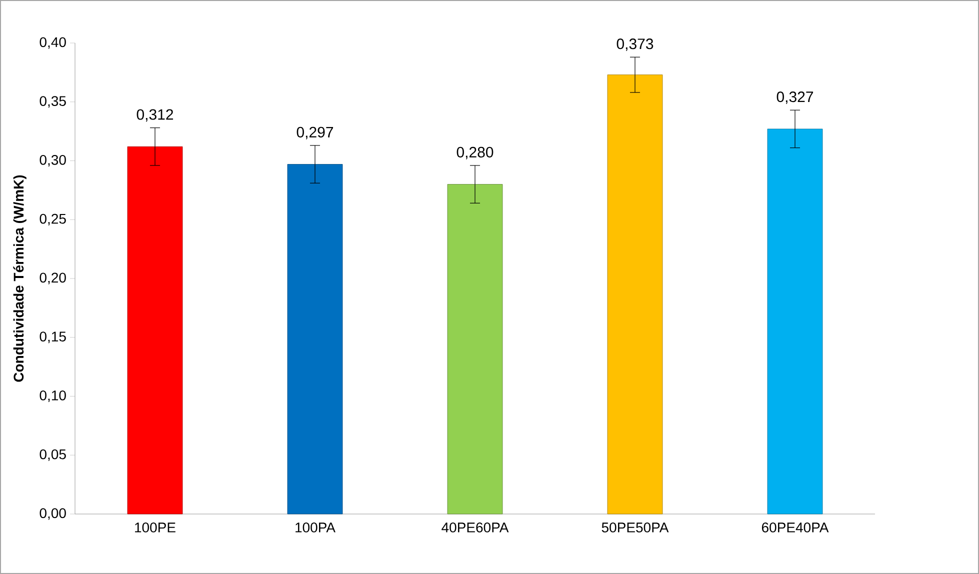 Image resolution: width=979 pixels, height=574 pixels. Describe the element at coordinates (53, 514) in the screenshot. I see `y-tick-label: 0,00` at that location.